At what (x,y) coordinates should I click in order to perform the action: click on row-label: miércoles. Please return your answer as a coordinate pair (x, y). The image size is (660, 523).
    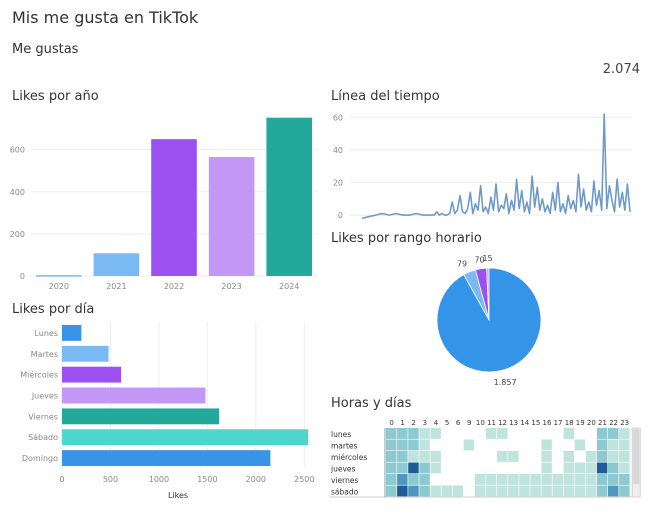
    Looking at the image, I should click on (349, 457).